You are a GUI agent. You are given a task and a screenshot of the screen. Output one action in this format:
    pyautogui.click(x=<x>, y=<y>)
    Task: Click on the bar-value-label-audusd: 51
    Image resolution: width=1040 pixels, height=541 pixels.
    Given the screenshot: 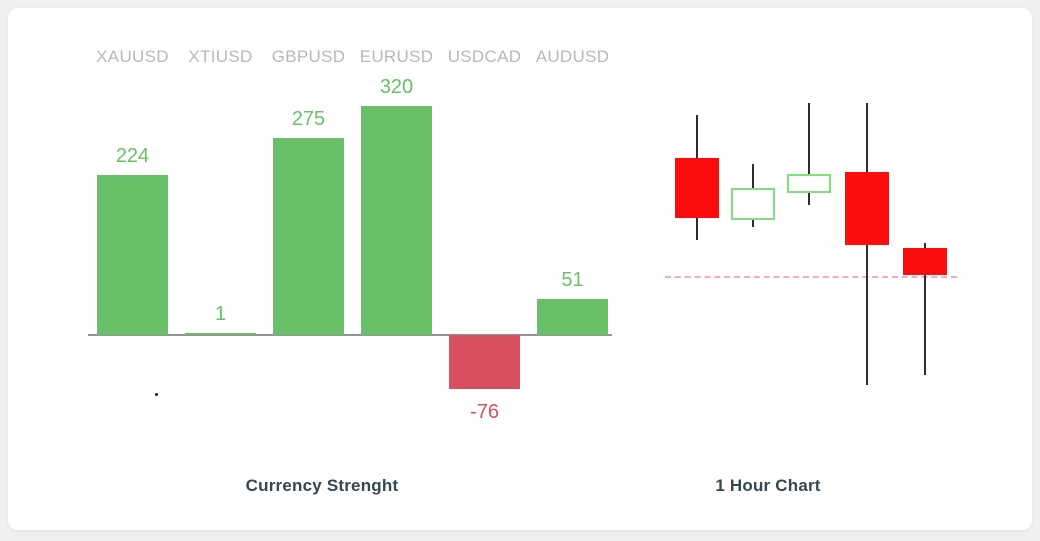 What is the action you would take?
    pyautogui.click(x=572, y=280)
    